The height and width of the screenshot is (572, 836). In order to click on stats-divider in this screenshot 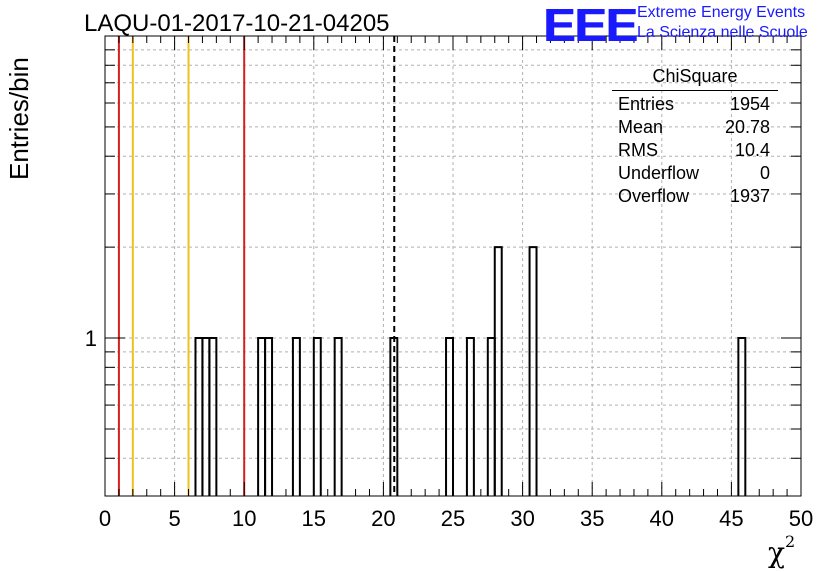, I will do `click(695, 90)`.